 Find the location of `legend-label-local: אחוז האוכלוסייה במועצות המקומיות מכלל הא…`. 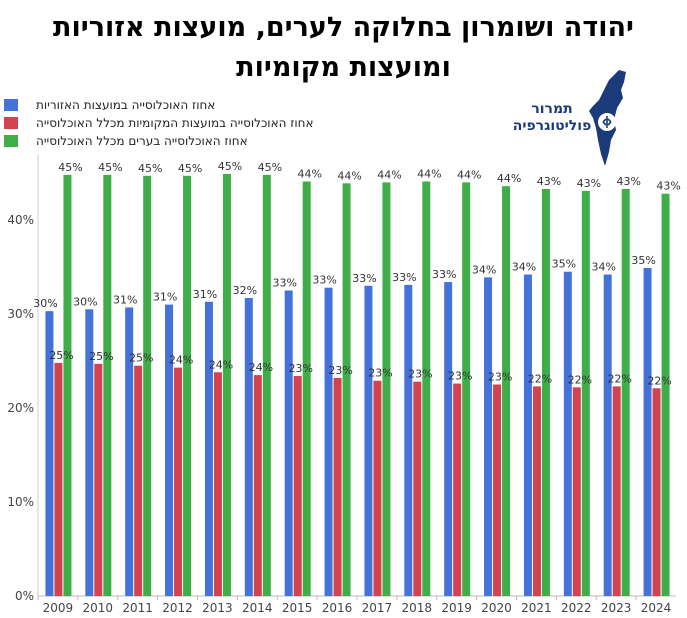

legend-label-local: אחוז האוכלוסייה במועצות המקומיות מכלל הא… is located at coordinates (175, 123).